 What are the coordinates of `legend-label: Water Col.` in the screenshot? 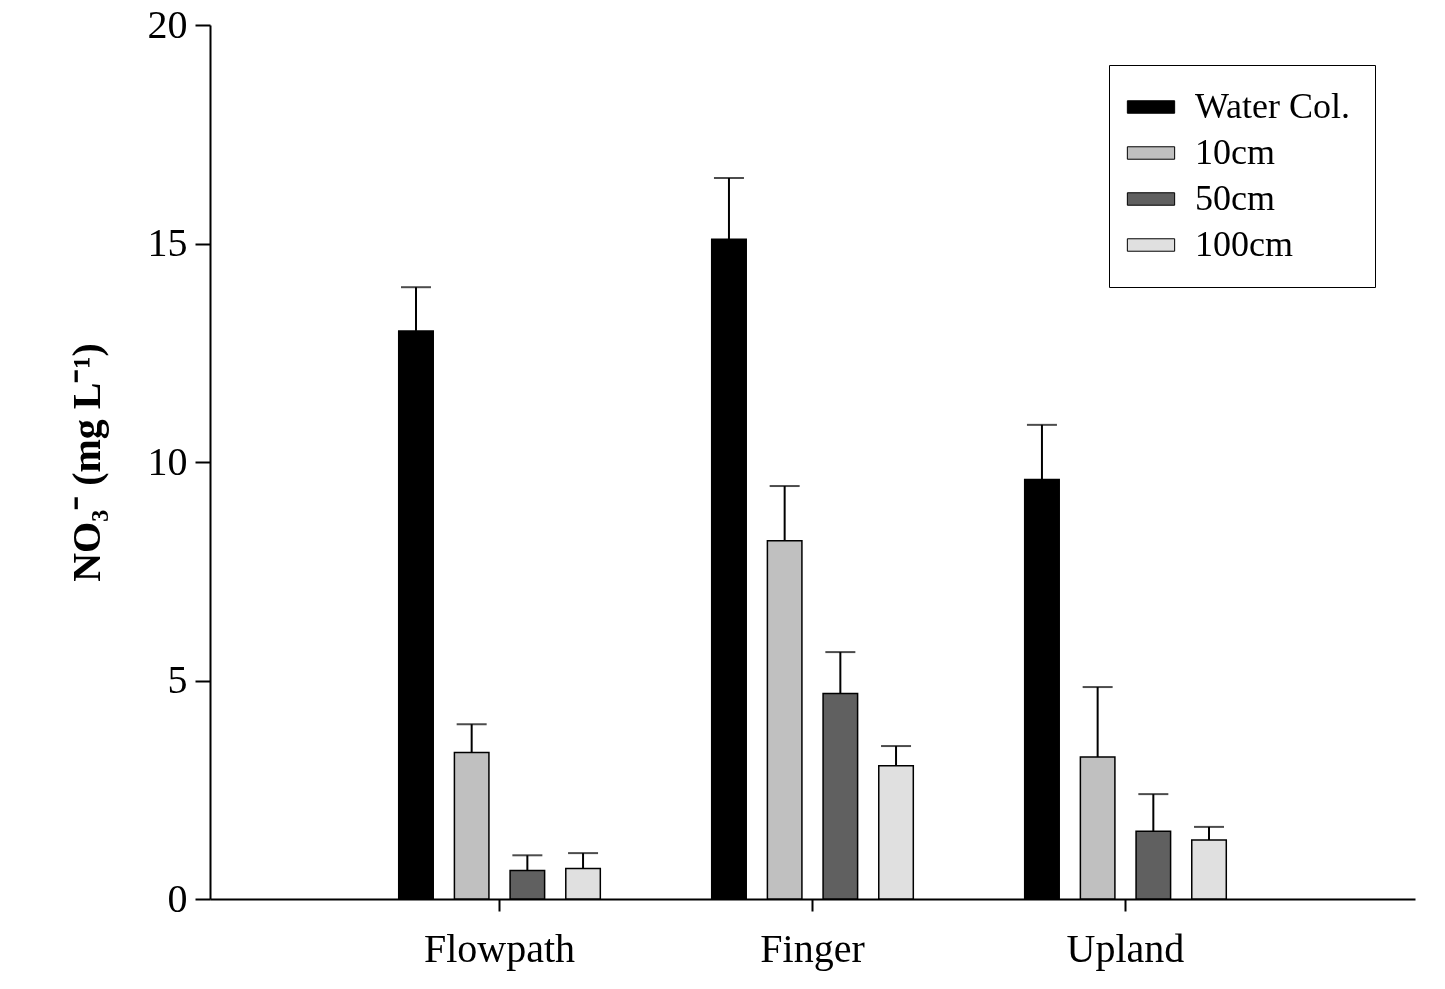 It's located at (1273, 106).